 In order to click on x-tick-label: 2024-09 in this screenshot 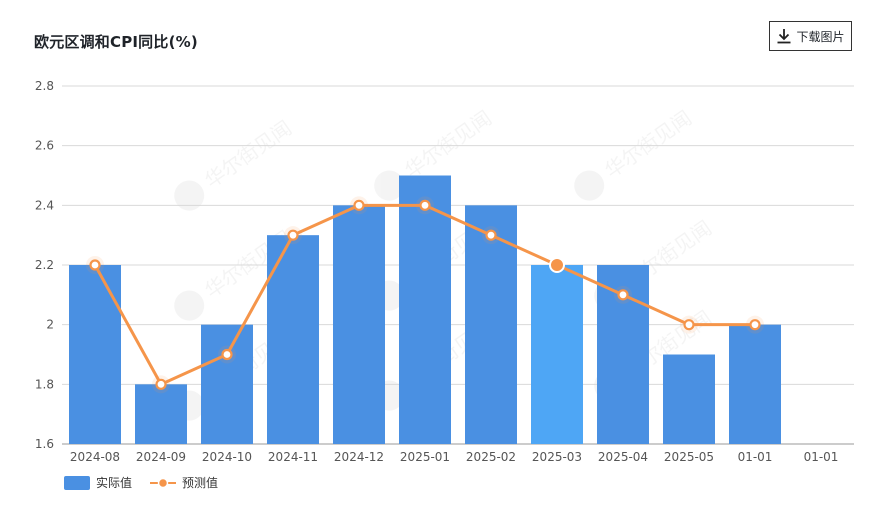, I will do `click(161, 457)`.